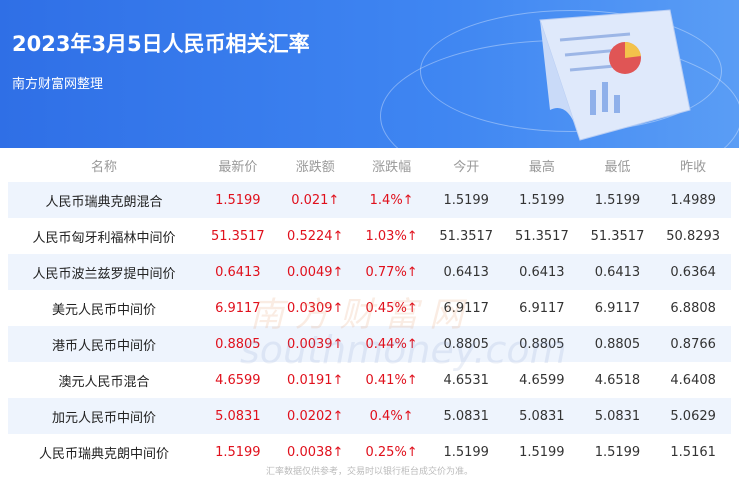  I want to click on currency-name: 人民币瑞典克朗中间价, so click(103, 454).